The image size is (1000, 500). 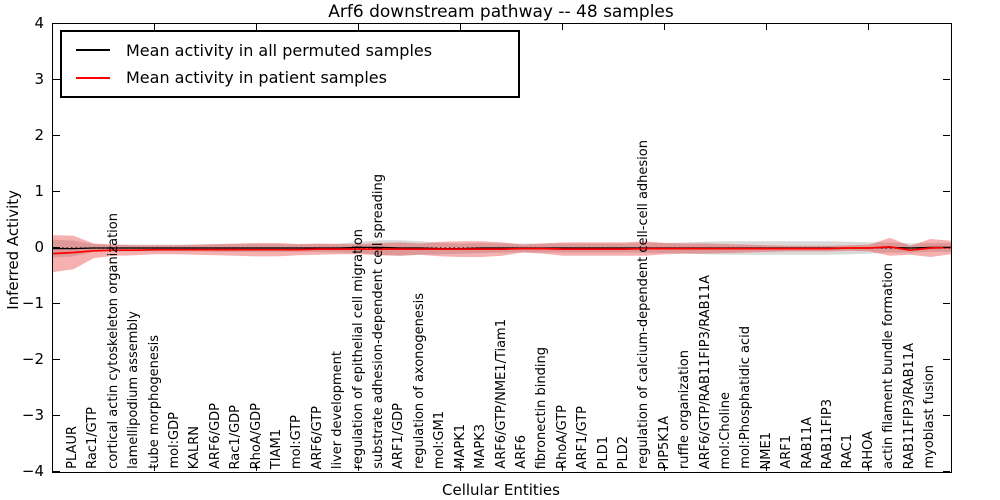 I want to click on chart-title: Arf6 downstream pathway -- 48 samples, so click(x=501, y=12).